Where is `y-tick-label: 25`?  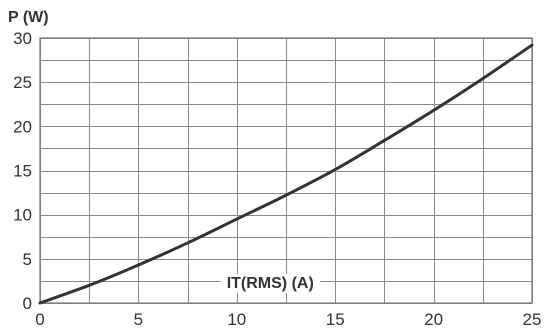 y-tick-label: 25 is located at coordinates (22, 82).